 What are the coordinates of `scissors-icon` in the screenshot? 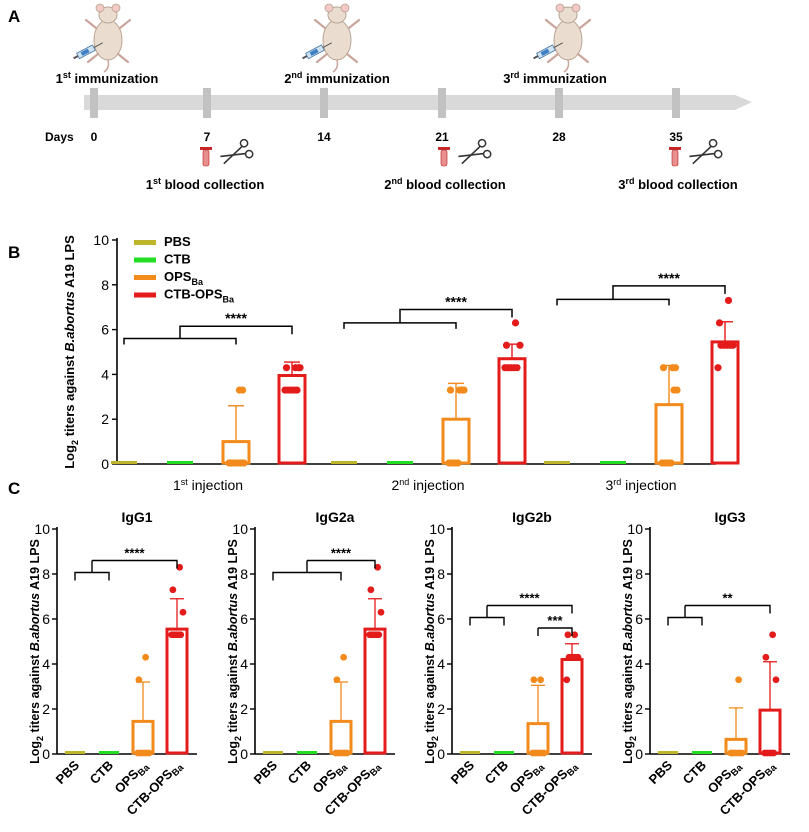 It's located at (237, 151).